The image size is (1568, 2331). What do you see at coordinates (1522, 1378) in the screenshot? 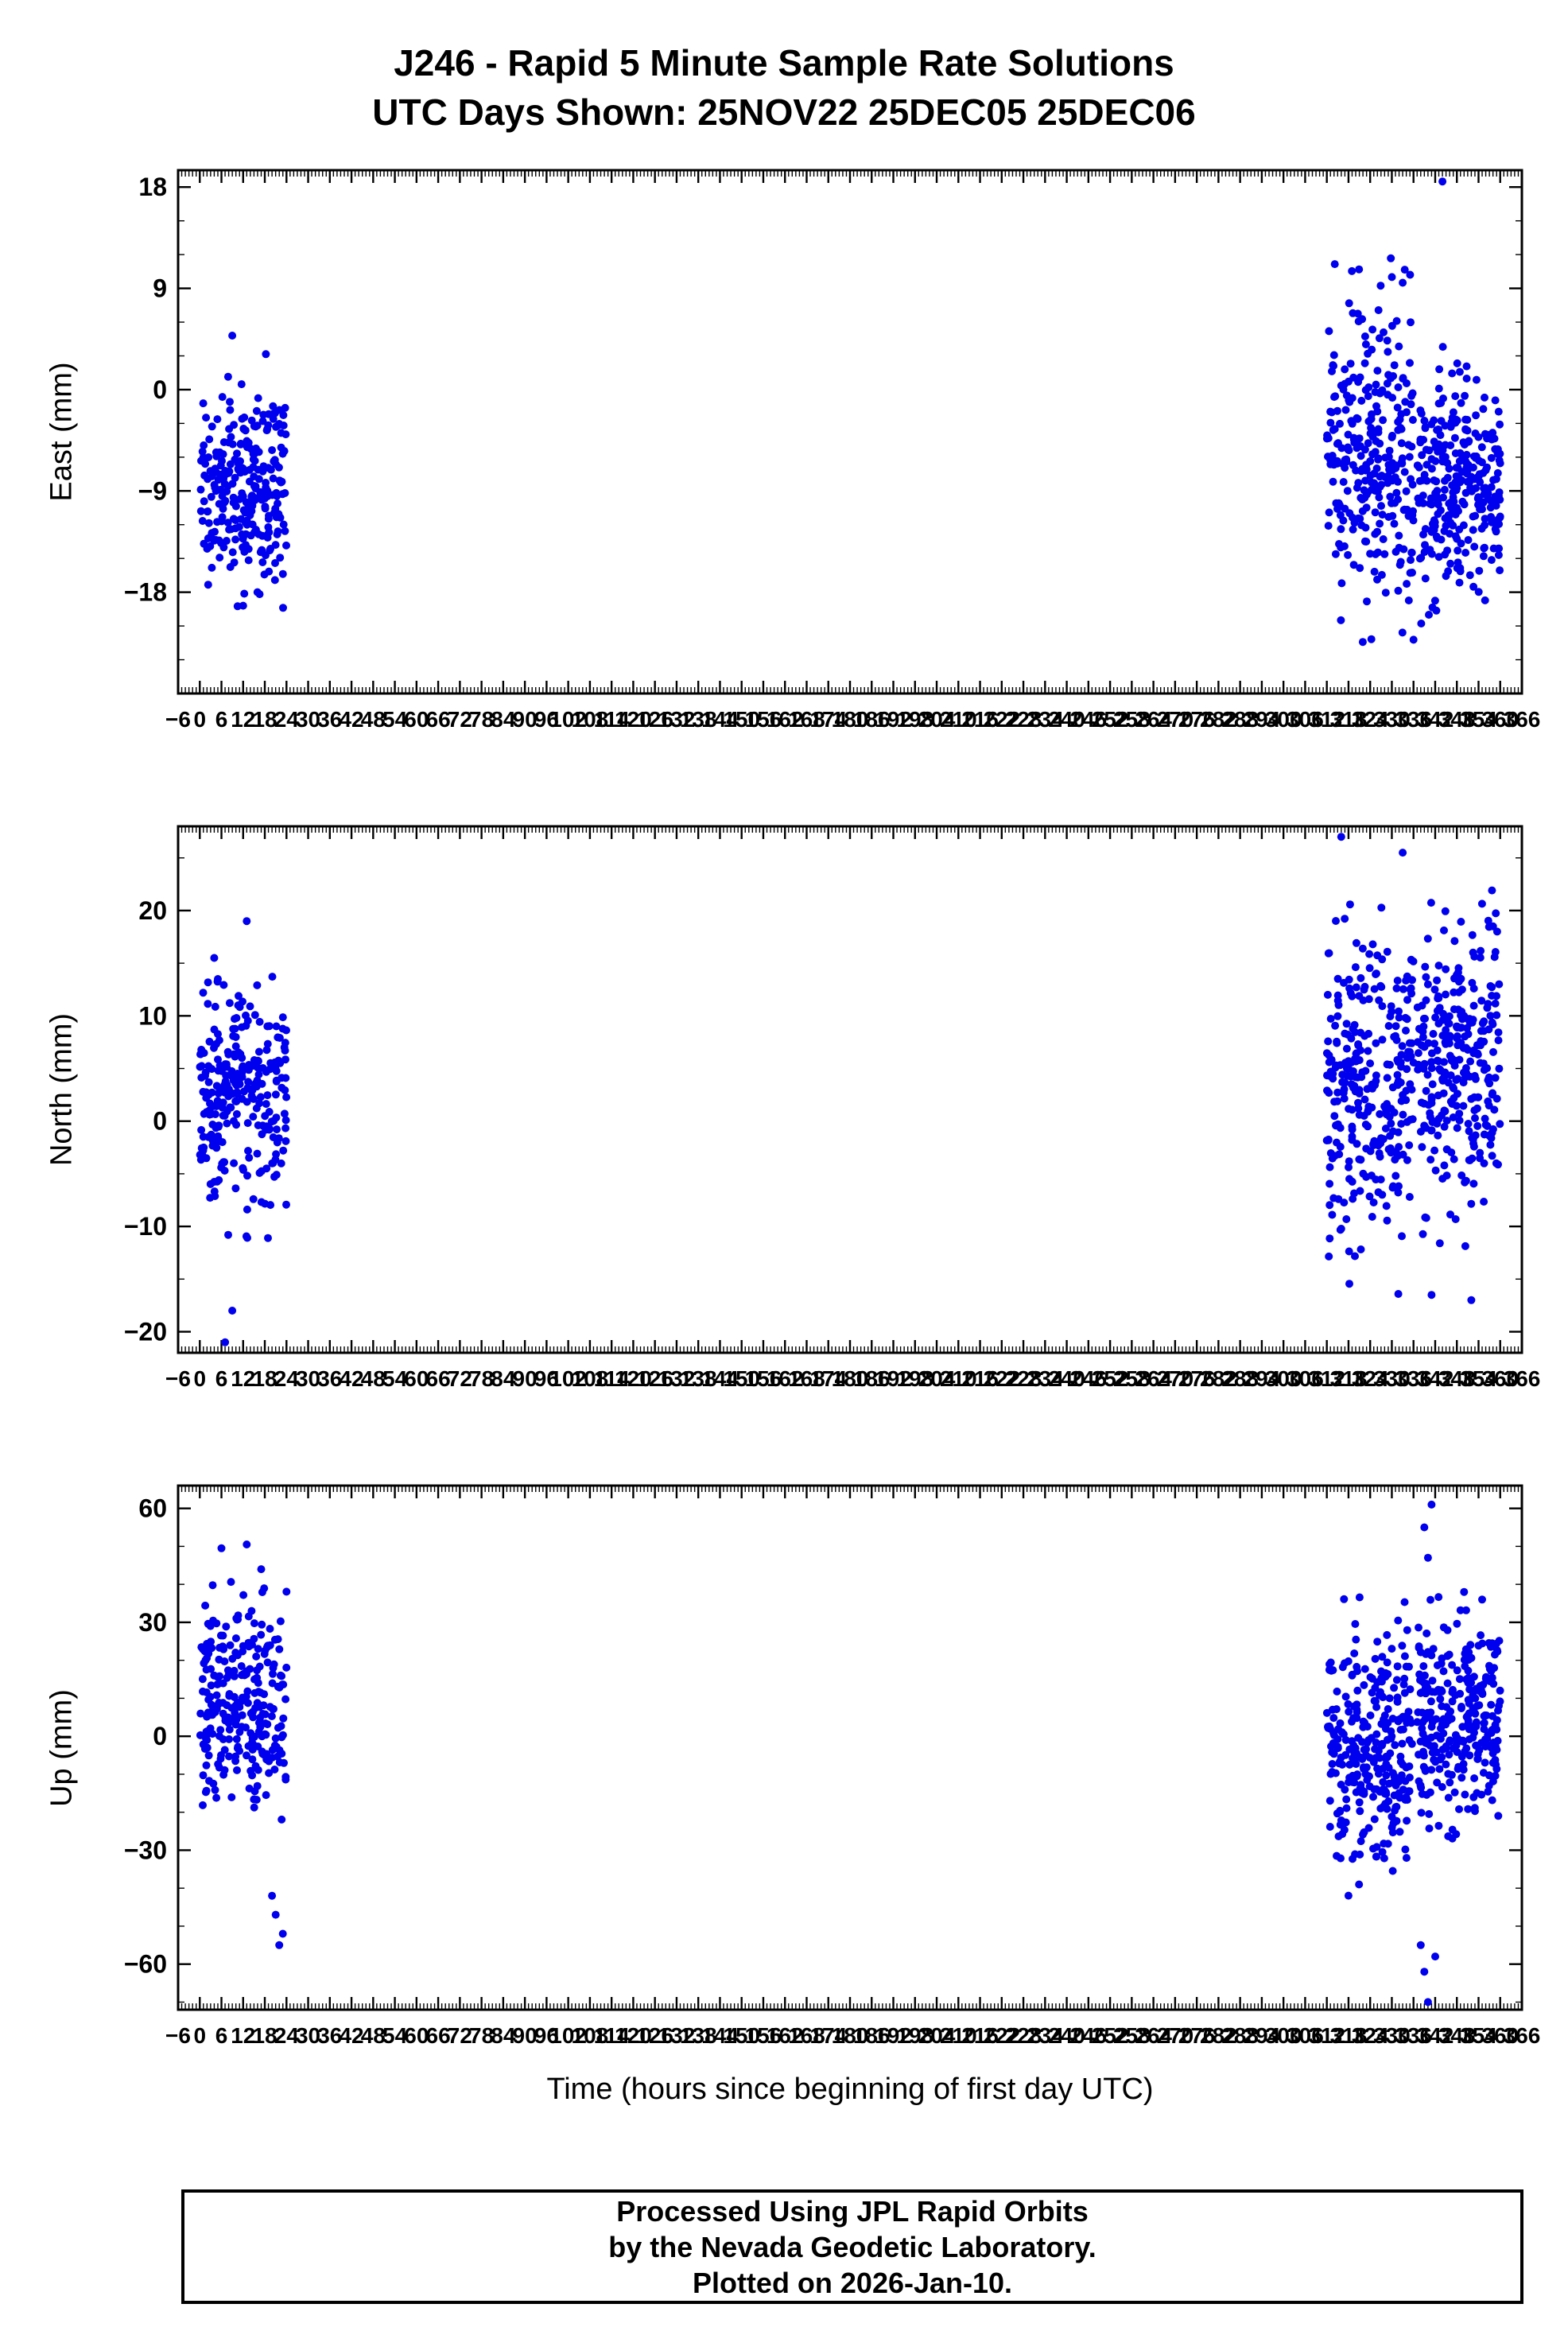
I see `svg-text: 366` at bounding box center [1522, 1378].